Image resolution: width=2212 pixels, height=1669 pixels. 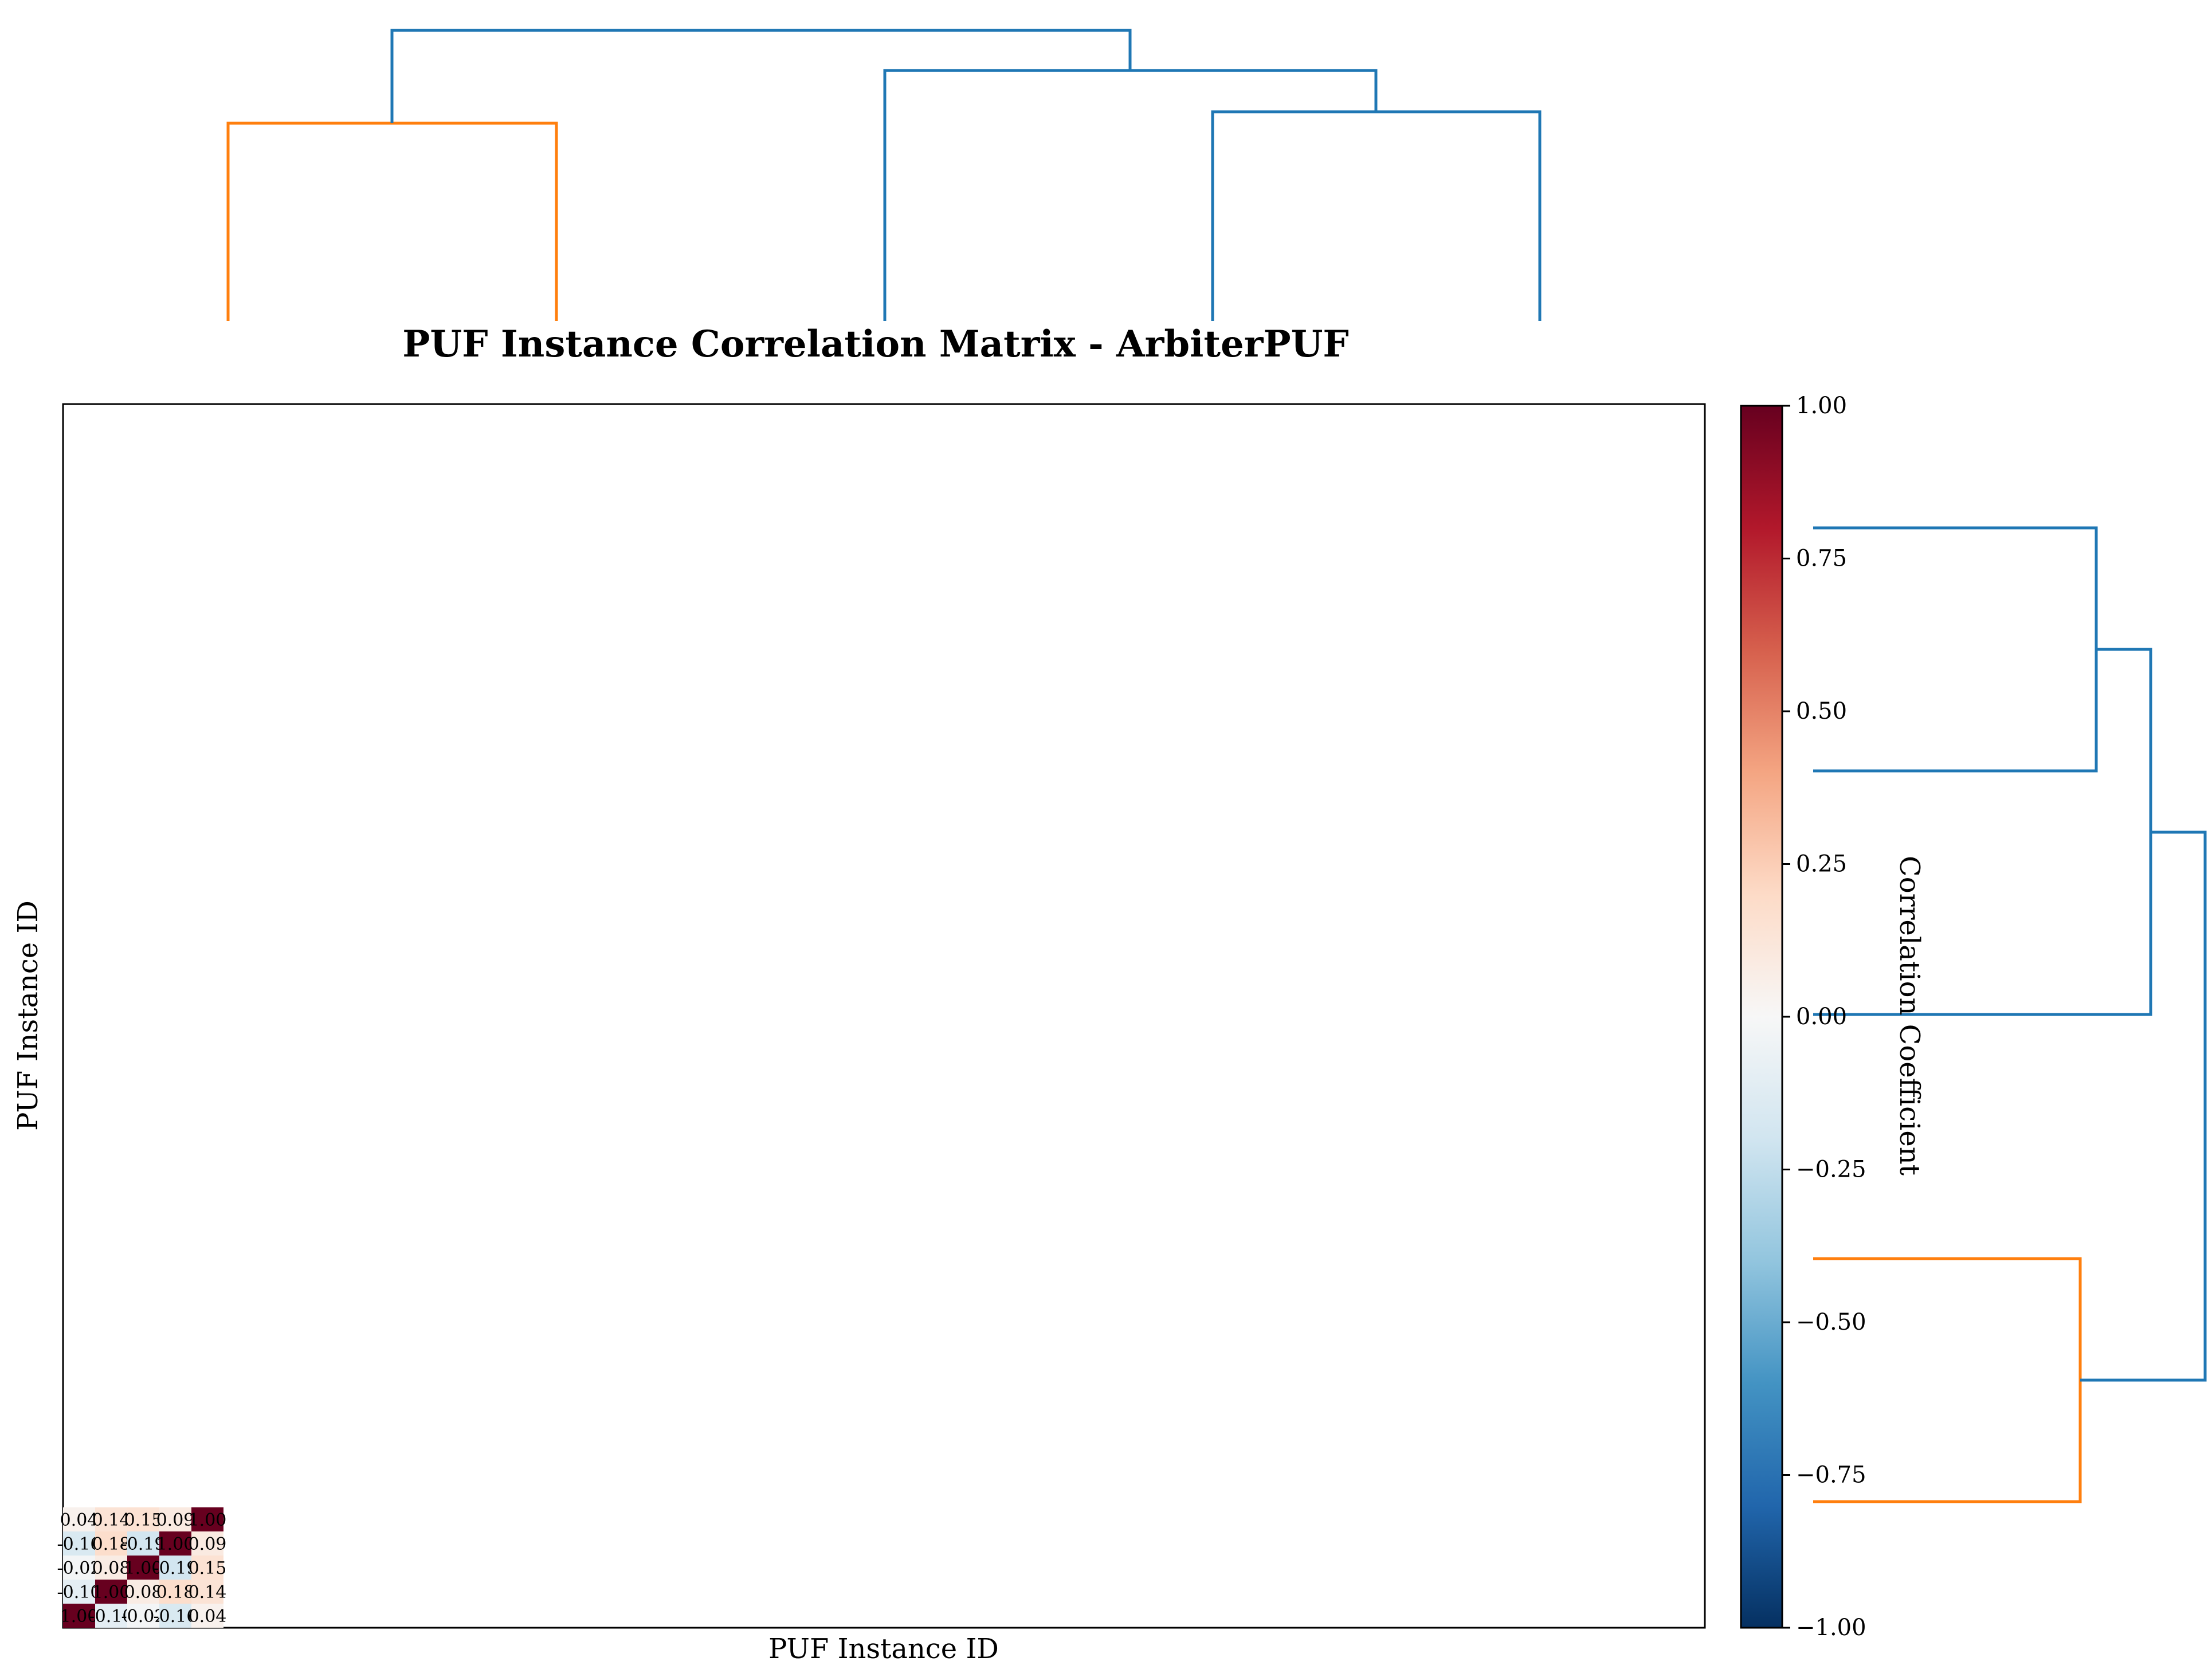 What do you see at coordinates (1761, 1017) in the screenshot?
I see `colorbar-gradient` at bounding box center [1761, 1017].